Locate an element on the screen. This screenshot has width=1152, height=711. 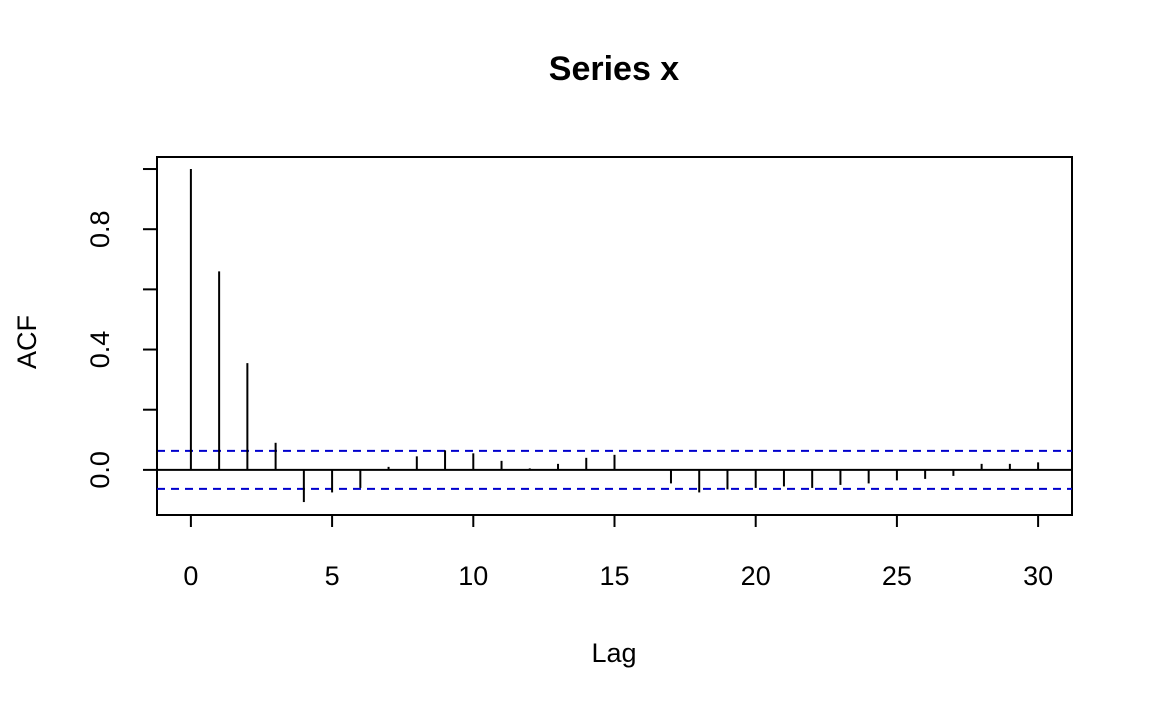
x-tick-label: 5 is located at coordinates (332, 576).